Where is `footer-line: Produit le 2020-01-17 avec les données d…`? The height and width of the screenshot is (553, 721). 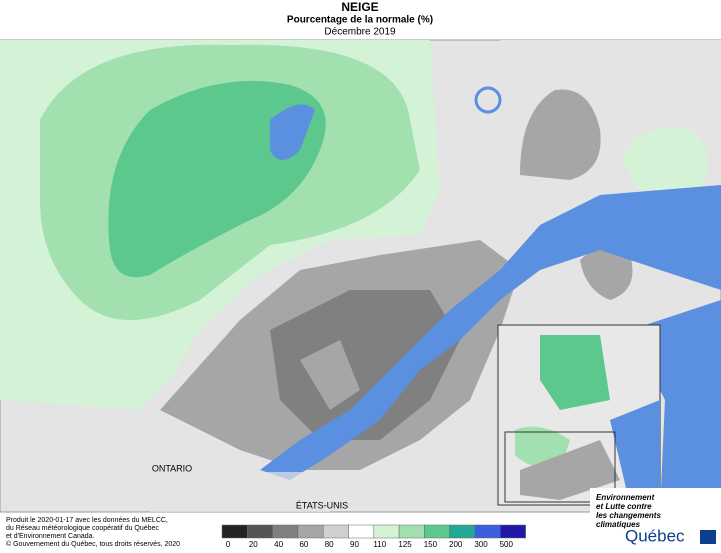 footer-line: Produit le 2020-01-17 avec les données d… is located at coordinates (87, 520).